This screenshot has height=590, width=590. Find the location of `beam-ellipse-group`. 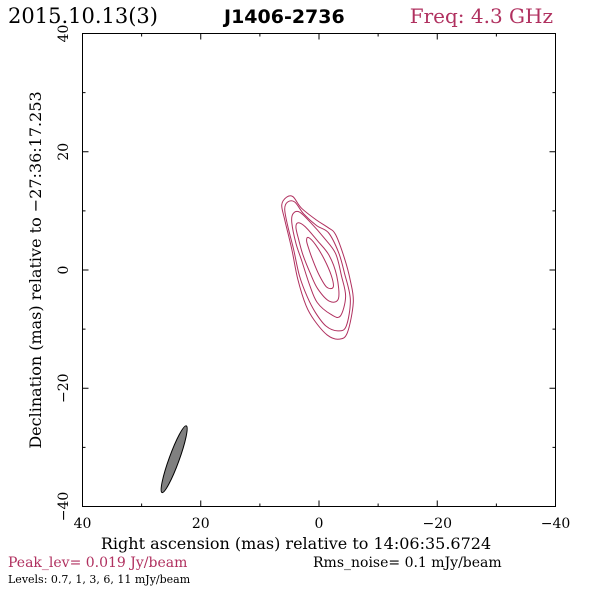

beam-ellipse-group is located at coordinates (174, 459).